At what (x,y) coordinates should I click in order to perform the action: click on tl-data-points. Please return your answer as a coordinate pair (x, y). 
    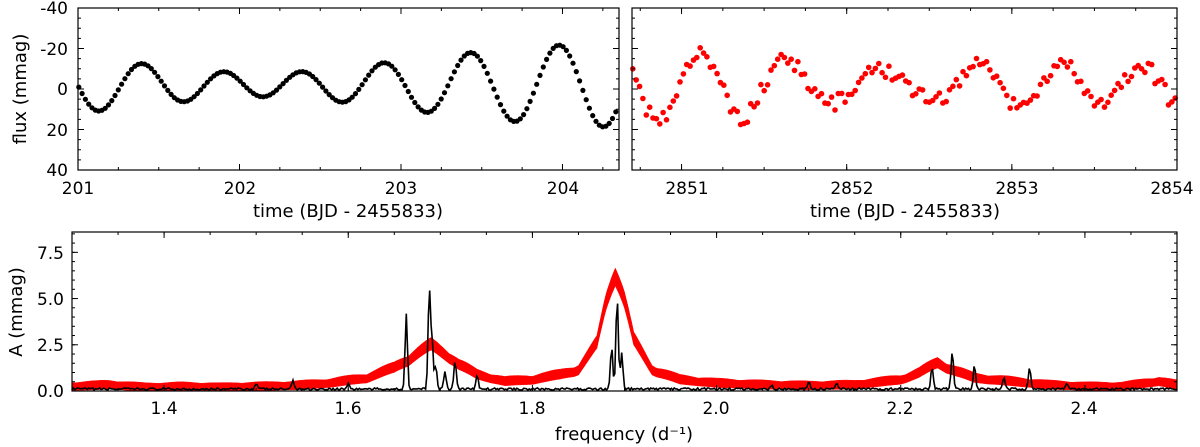
    Looking at the image, I should click on (347, 86).